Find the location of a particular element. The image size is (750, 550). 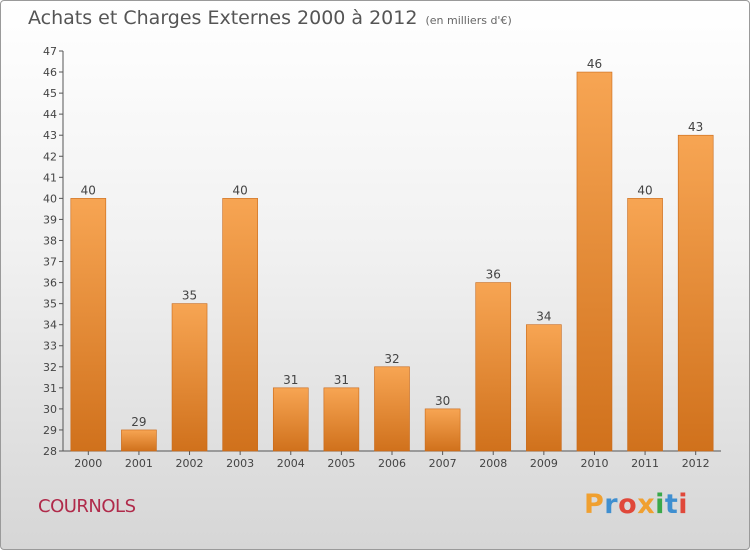

data-label-2006: 32 is located at coordinates (391, 359).